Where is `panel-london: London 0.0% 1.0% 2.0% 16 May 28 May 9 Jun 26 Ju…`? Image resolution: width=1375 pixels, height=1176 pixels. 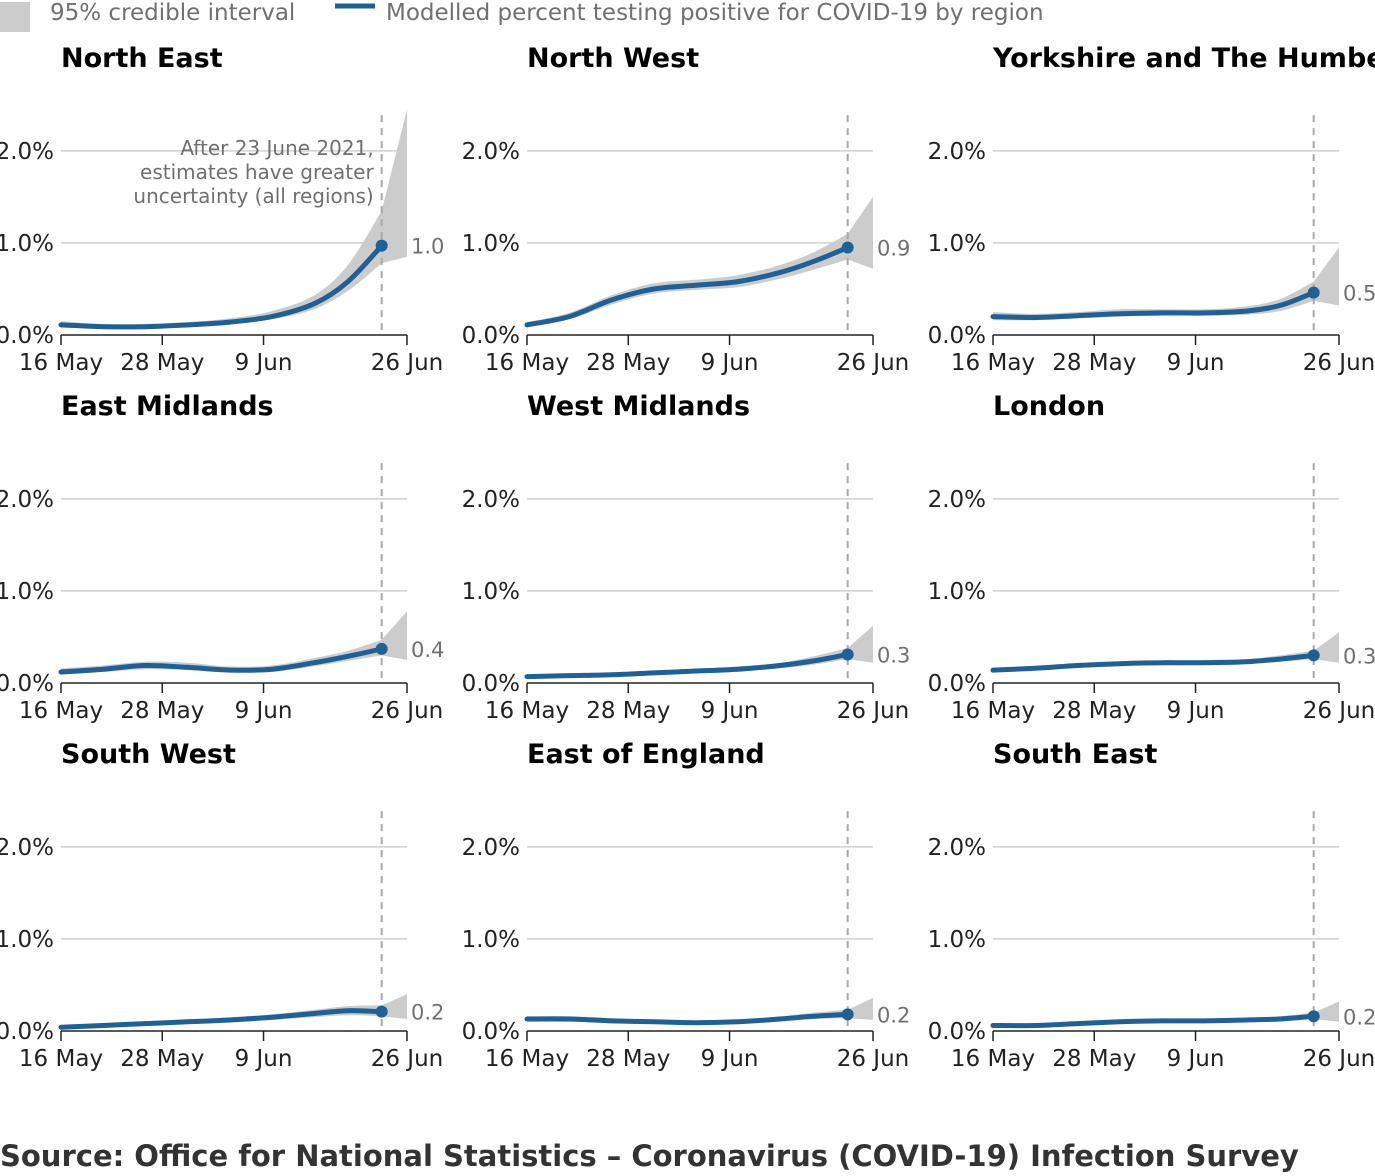 panel-london: London 0.0% 1.0% 2.0% 16 May 28 May 9 Jun 26 Ju… is located at coordinates (1151, 557).